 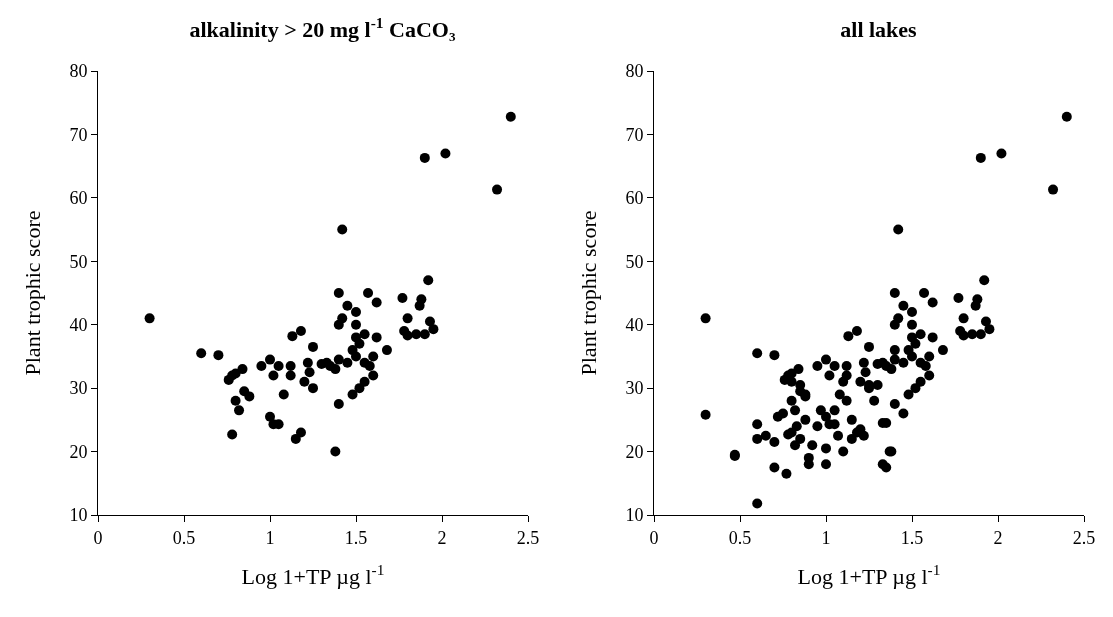 What do you see at coordinates (879, 29) in the screenshot?
I see `chart-title: all lakes` at bounding box center [879, 29].